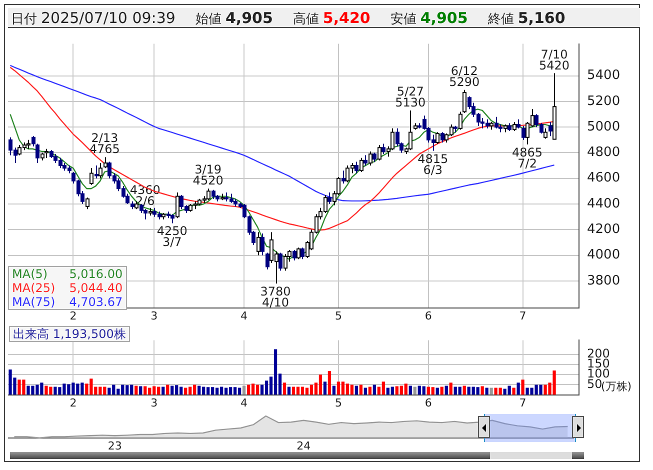  I want to click on text: 日付 2025/07/10 09:39, so click(93, 17).